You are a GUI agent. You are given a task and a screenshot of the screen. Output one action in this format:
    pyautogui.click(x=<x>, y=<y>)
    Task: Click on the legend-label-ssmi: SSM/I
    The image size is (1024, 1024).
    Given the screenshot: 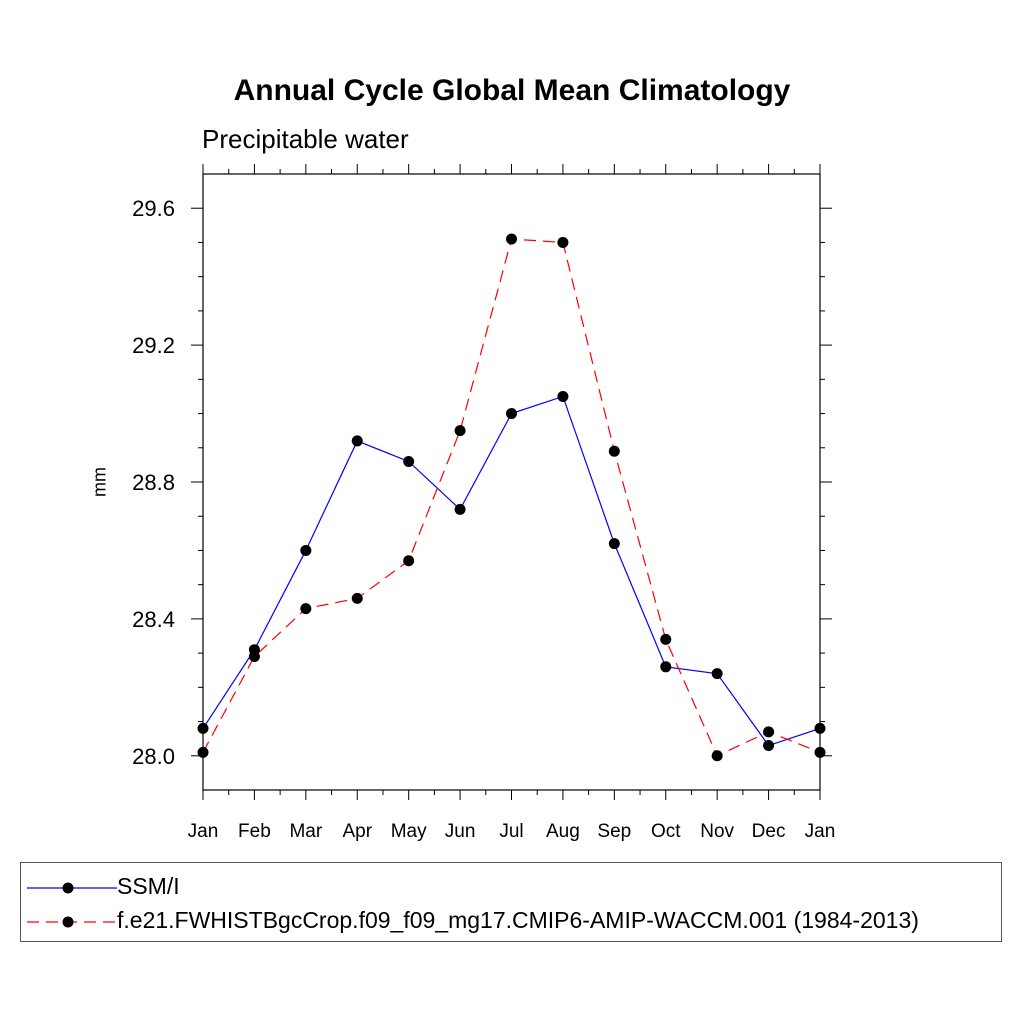 What is the action you would take?
    pyautogui.click(x=148, y=886)
    